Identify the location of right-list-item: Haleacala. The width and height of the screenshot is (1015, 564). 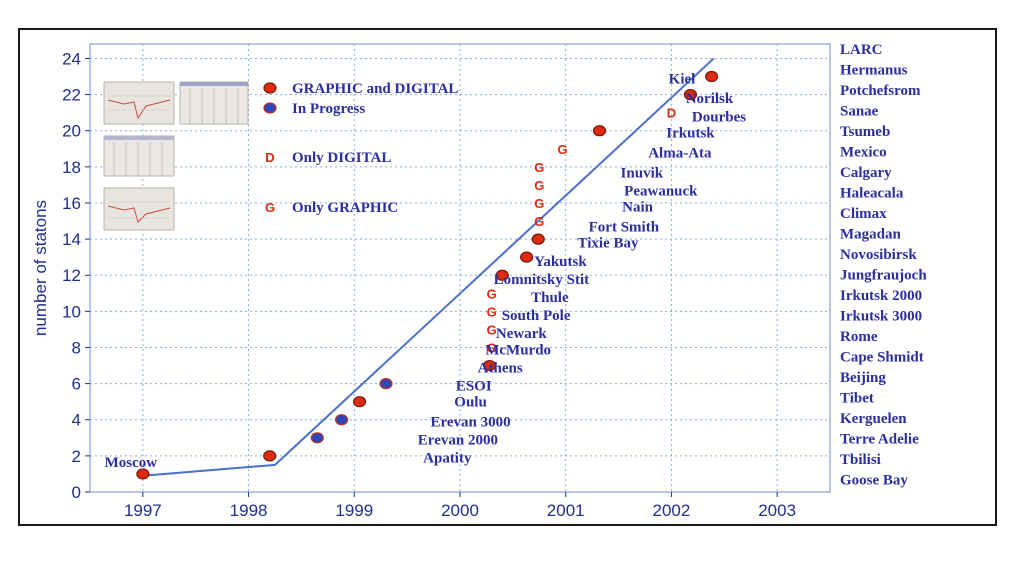
(872, 194).